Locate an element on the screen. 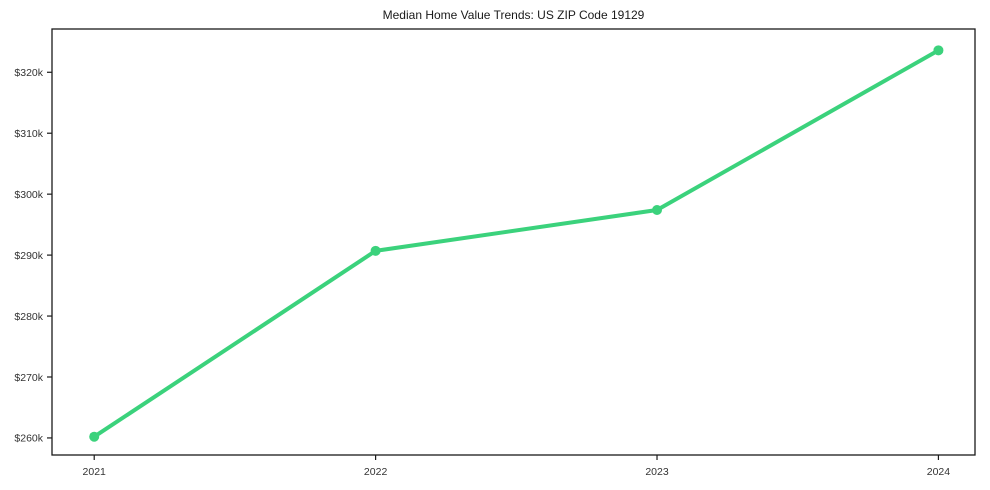 The image size is (990, 490). y-tick-label: $280k is located at coordinates (28, 317).